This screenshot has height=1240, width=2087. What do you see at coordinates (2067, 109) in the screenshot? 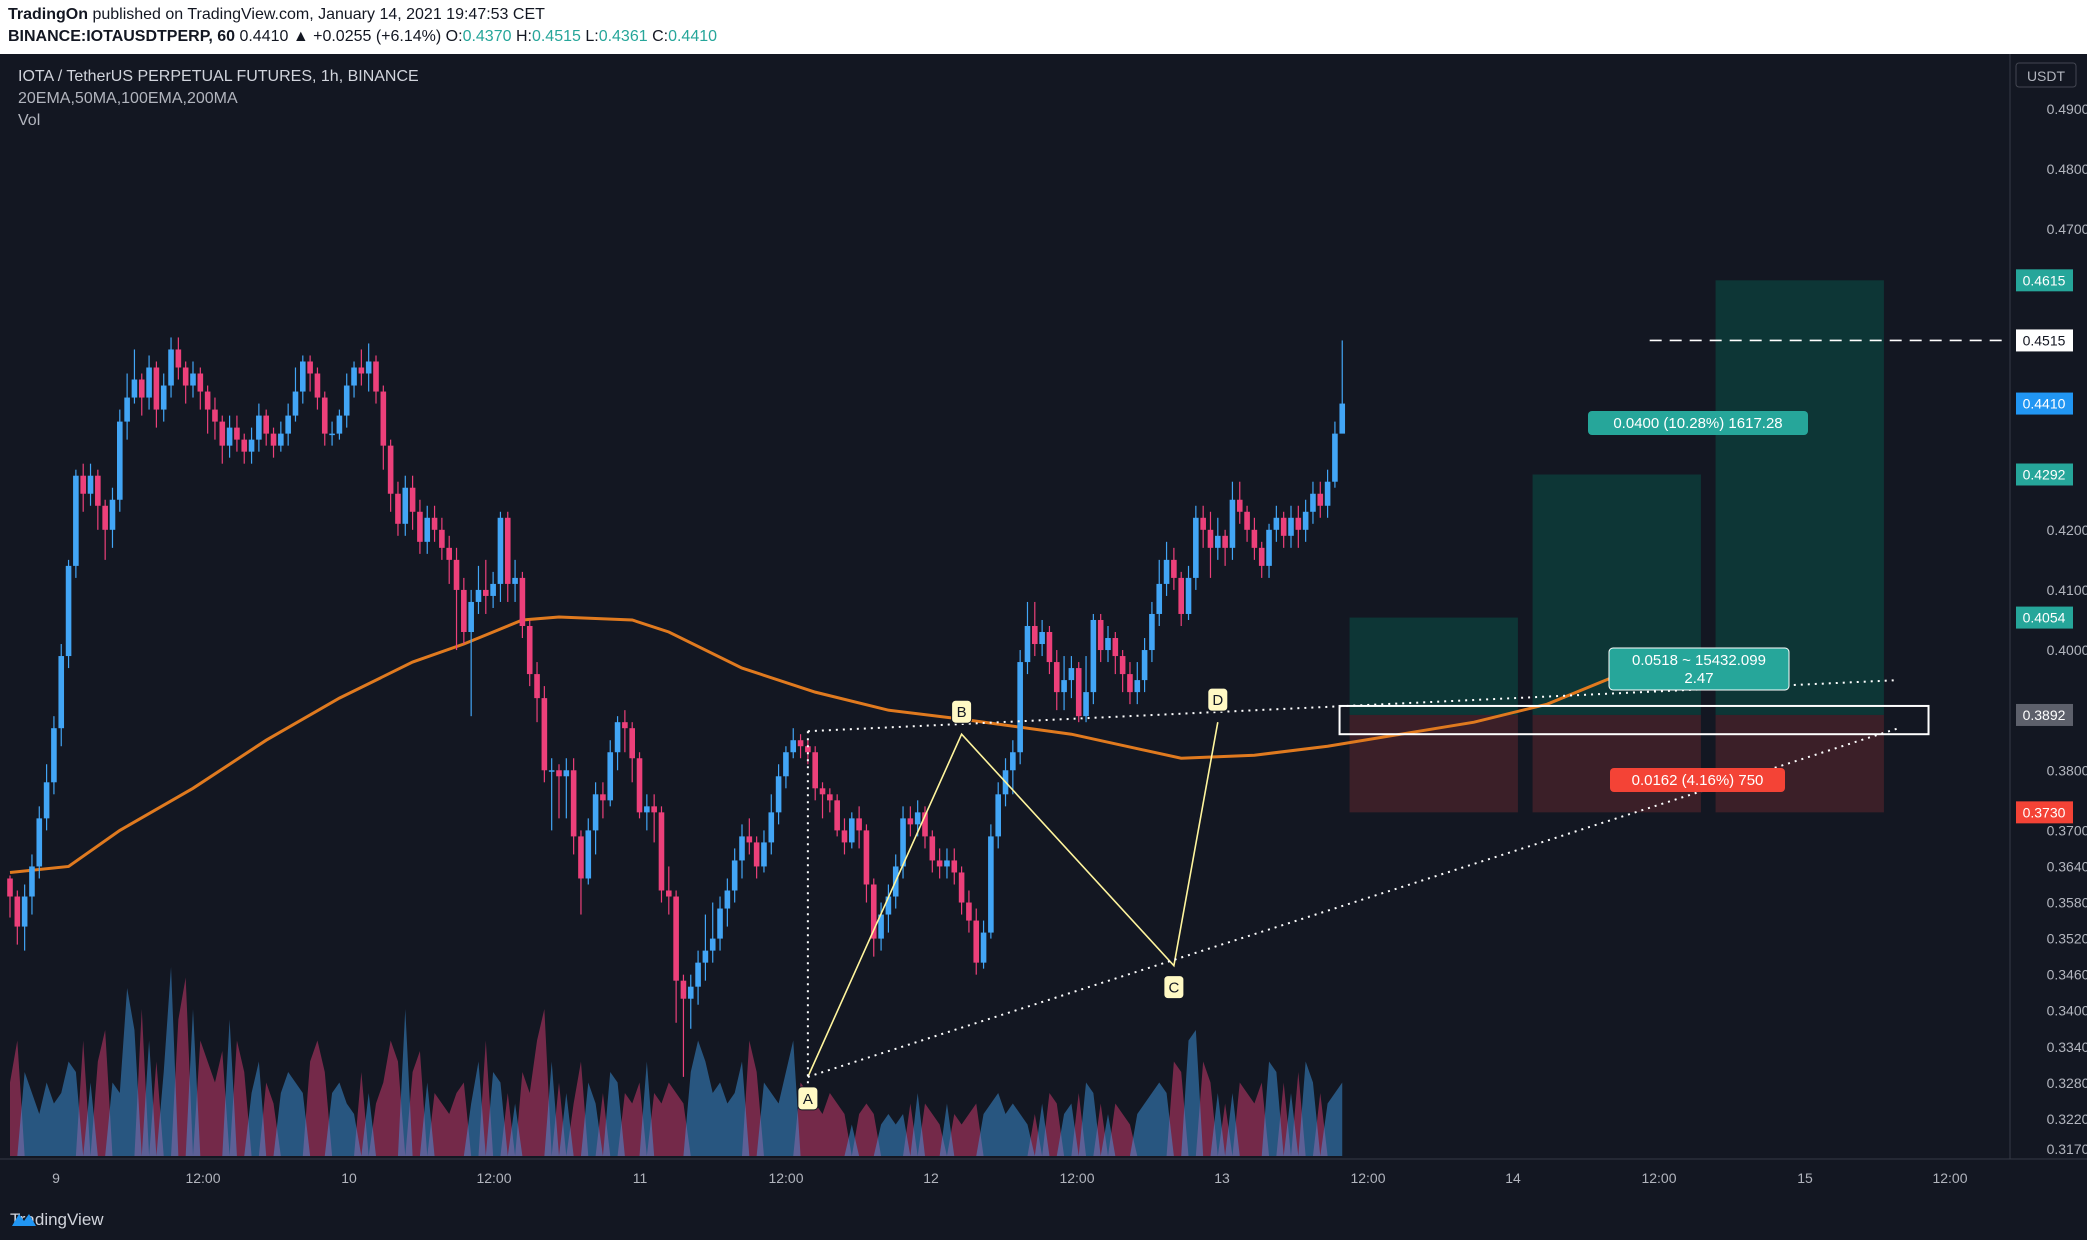
I see `price-tick: 0.4900` at bounding box center [2067, 109].